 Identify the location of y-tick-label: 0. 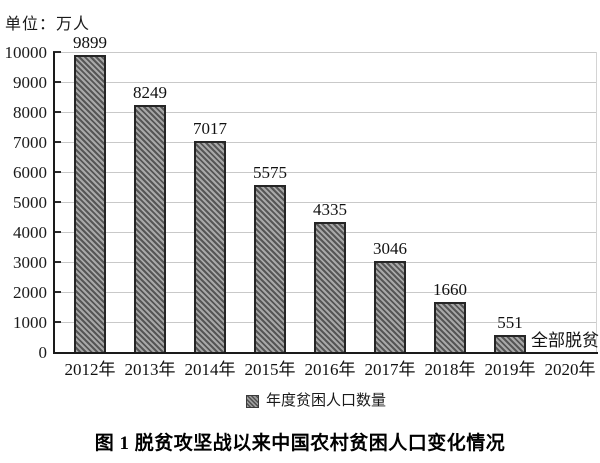
(43, 352).